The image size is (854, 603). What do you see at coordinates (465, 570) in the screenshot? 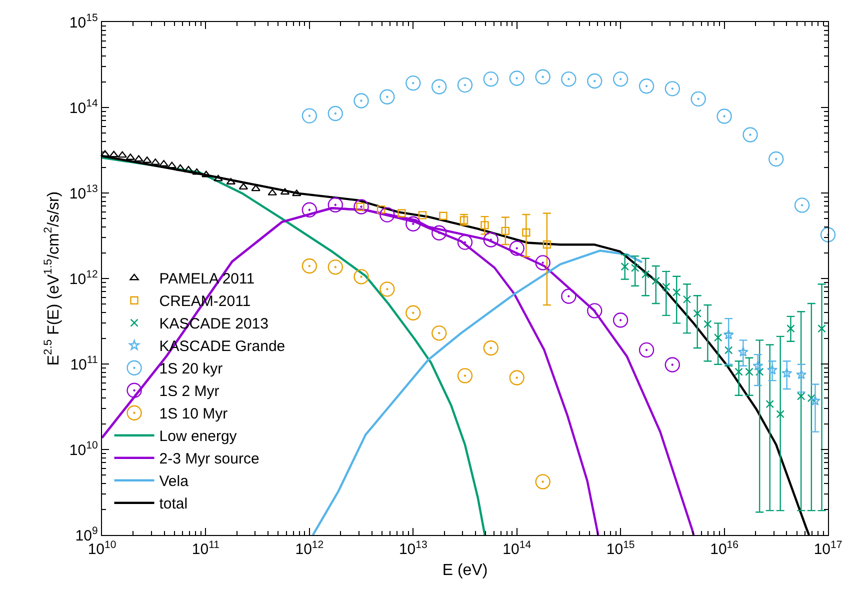
I see `x-axis-title: E (eV)` at bounding box center [465, 570].